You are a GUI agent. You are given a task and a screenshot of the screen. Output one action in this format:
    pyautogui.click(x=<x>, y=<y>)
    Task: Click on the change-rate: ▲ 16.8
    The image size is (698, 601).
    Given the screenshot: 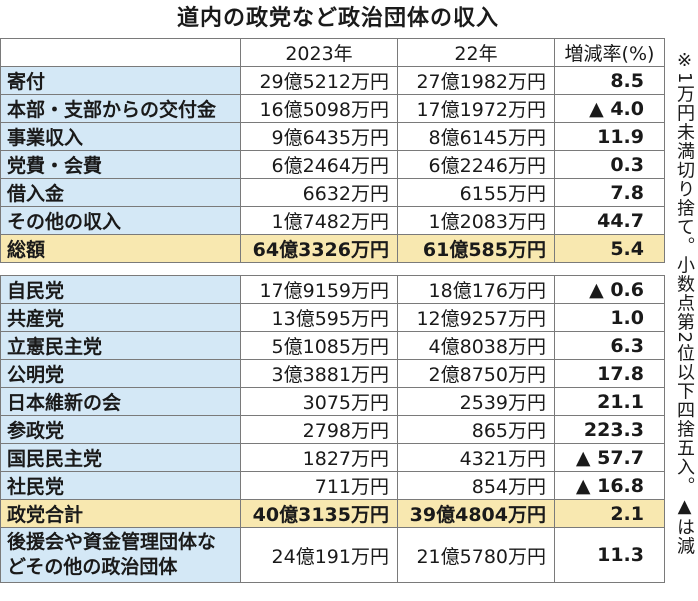 What is the action you would take?
    pyautogui.click(x=609, y=485)
    